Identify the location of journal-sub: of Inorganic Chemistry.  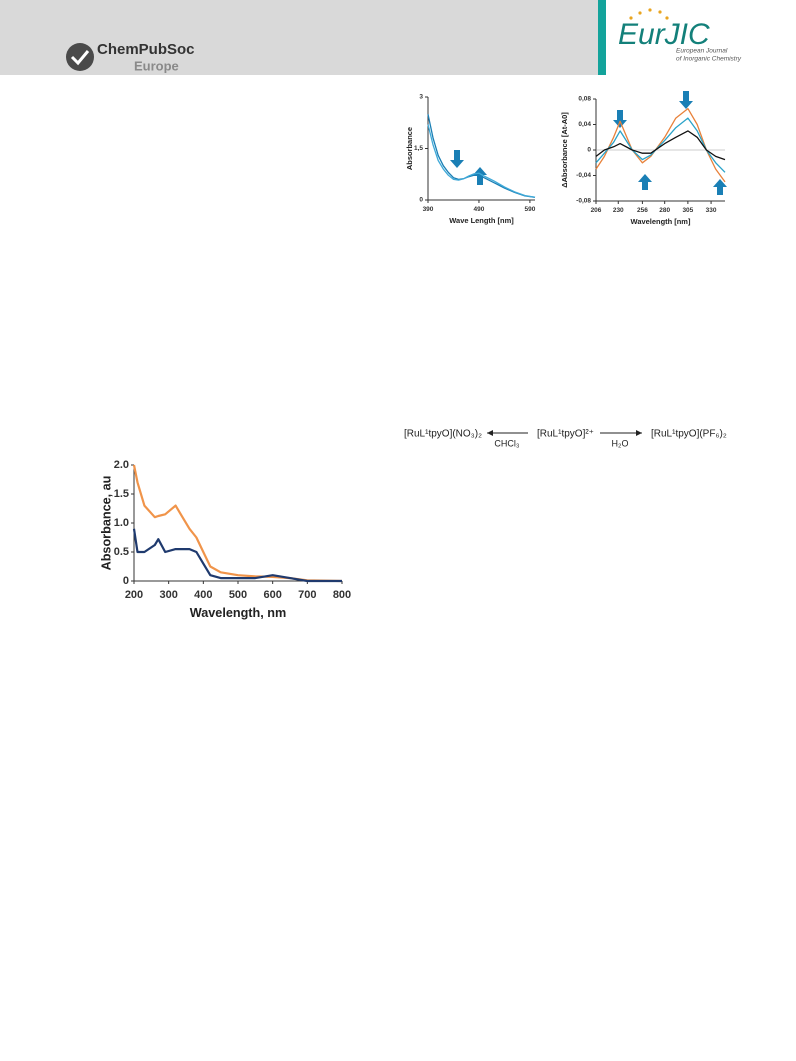
(709, 59).